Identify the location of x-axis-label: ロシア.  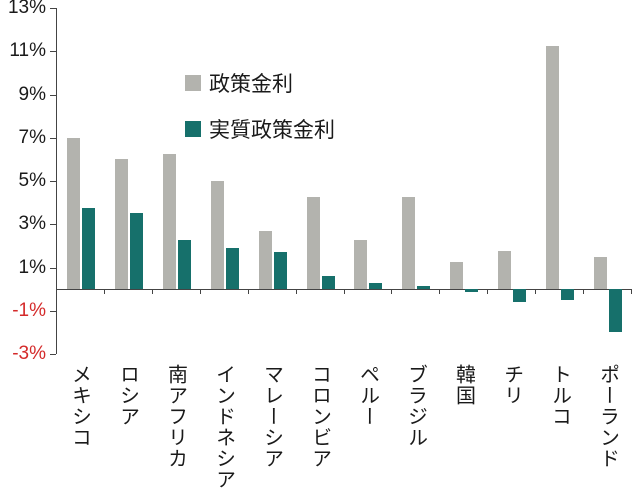
(127, 395).